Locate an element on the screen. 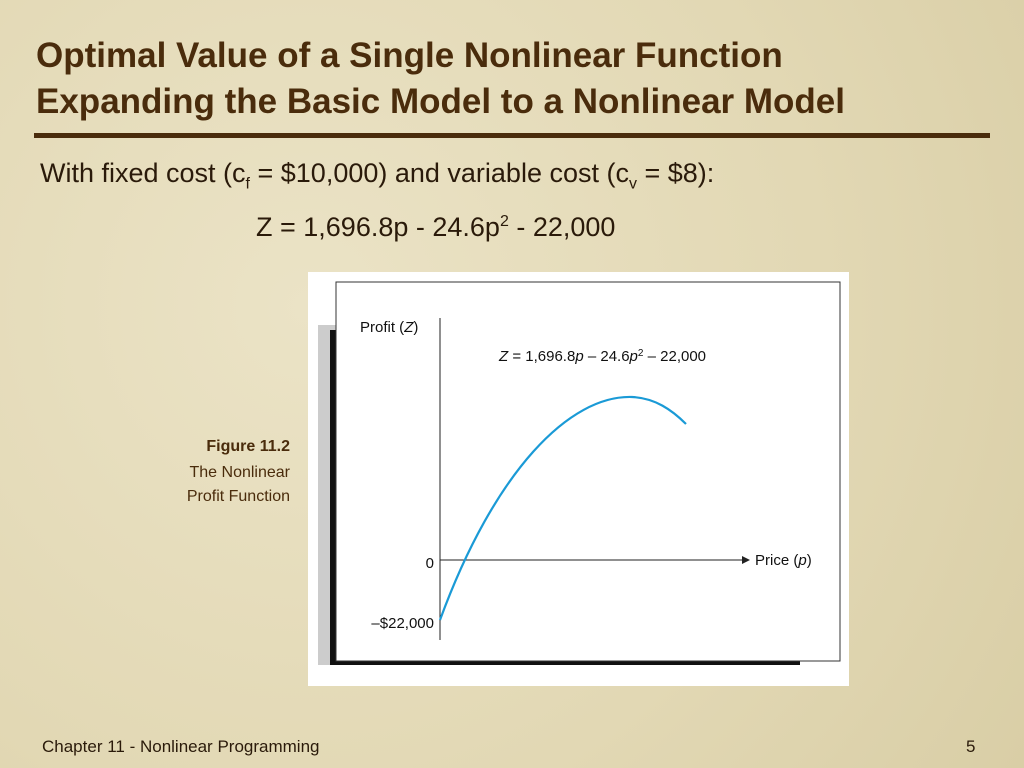  subscript: v is located at coordinates (632, 184).